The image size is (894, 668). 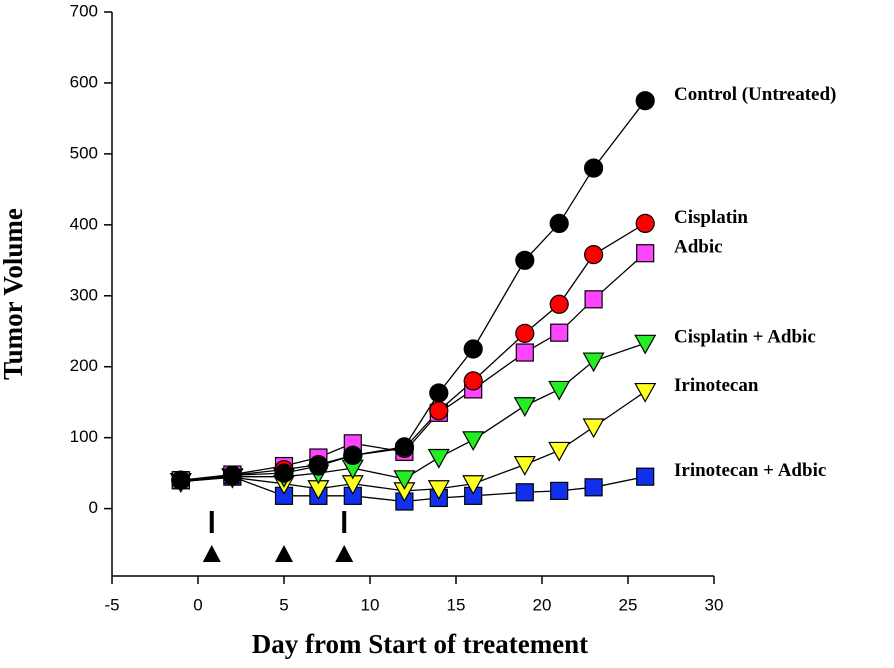 I want to click on y-tick-label: 0, so click(x=93, y=507).